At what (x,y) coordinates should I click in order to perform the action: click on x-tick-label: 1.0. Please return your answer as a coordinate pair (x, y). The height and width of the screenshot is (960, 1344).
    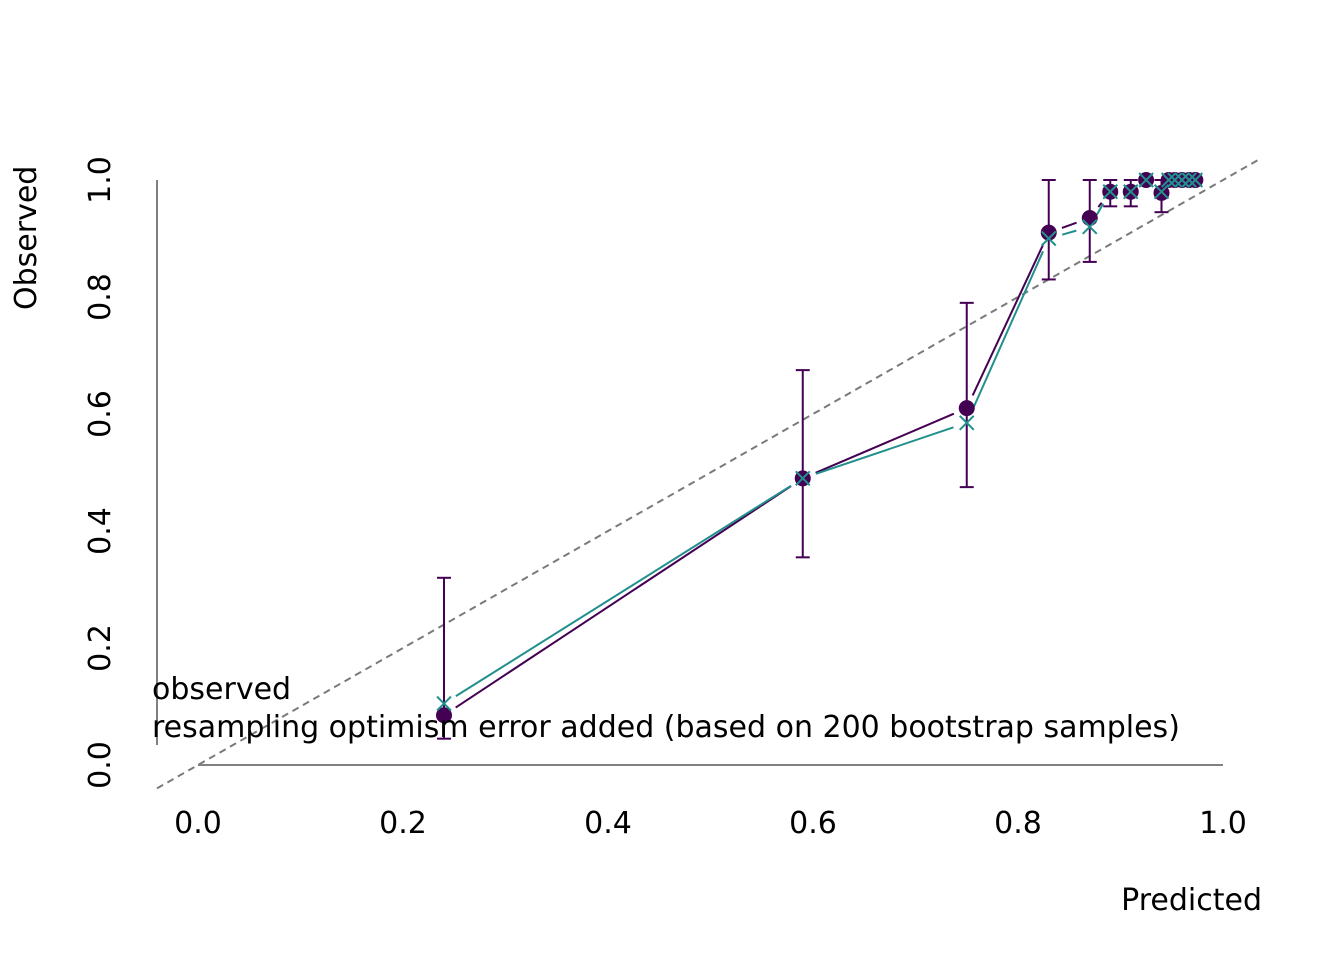
    Looking at the image, I should click on (1223, 823).